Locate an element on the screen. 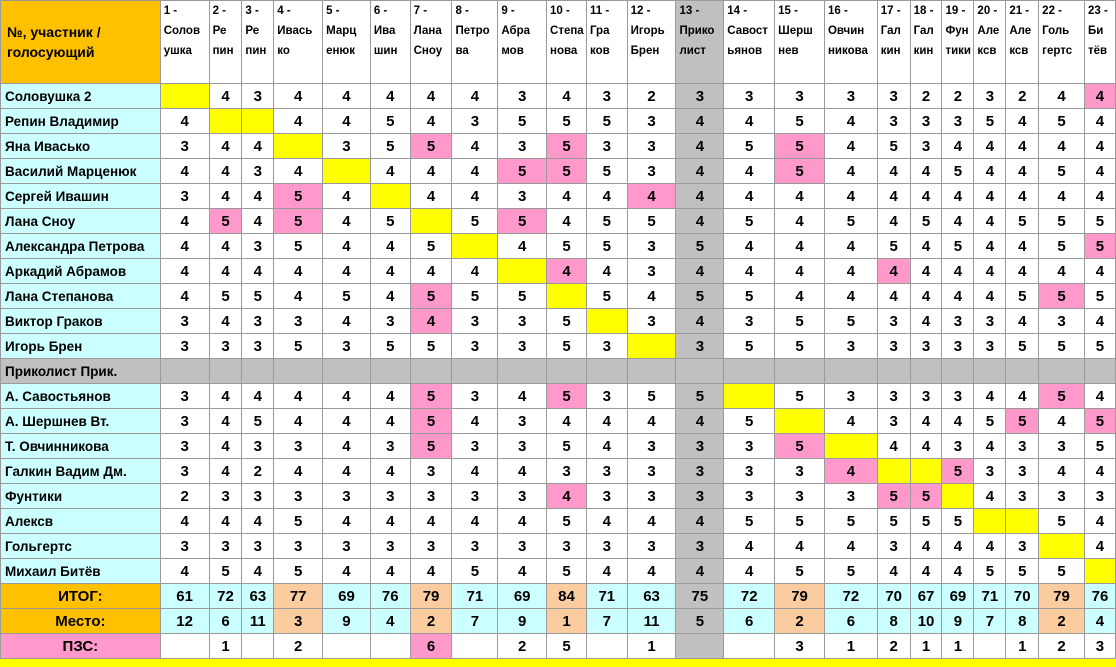 Image resolution: width=1116 pixels, height=667 pixels. column-header-line: ков is located at coordinates (599, 51).